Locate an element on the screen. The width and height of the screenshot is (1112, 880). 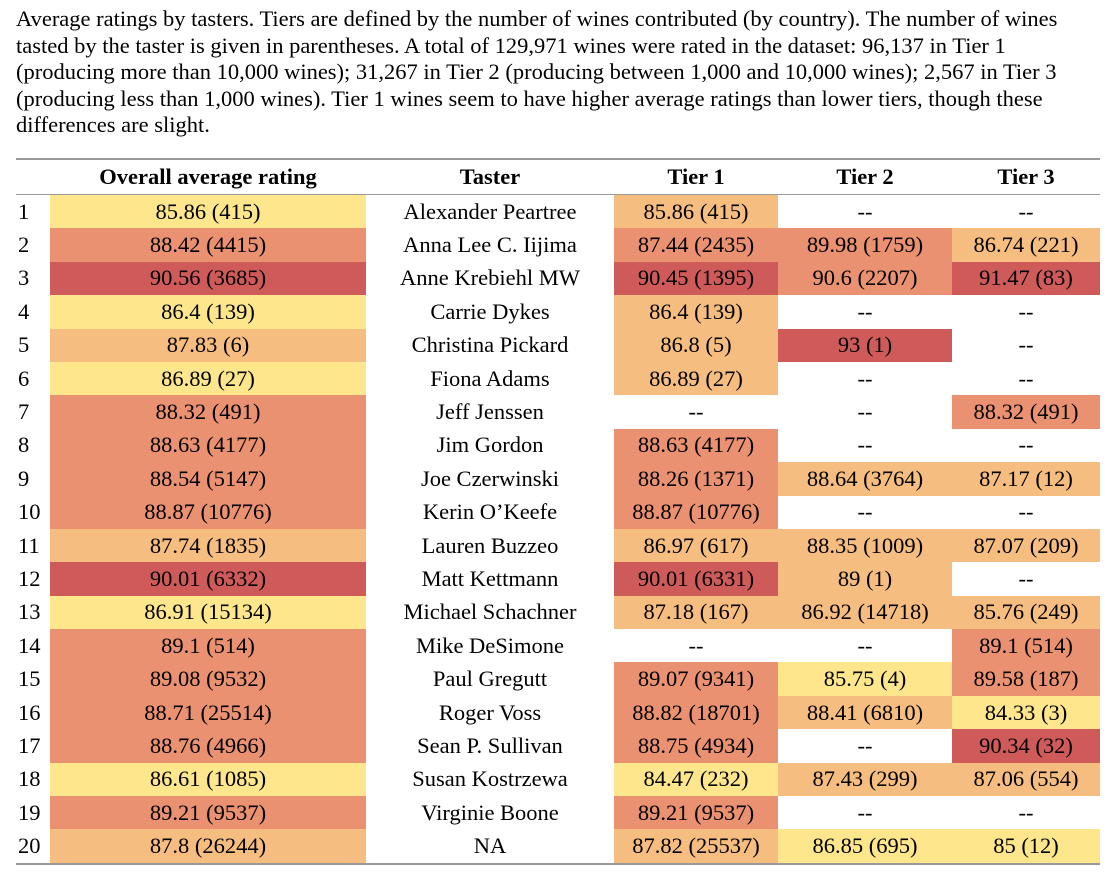
overall-rating-cell: 86.89 (27) is located at coordinates (208, 378).